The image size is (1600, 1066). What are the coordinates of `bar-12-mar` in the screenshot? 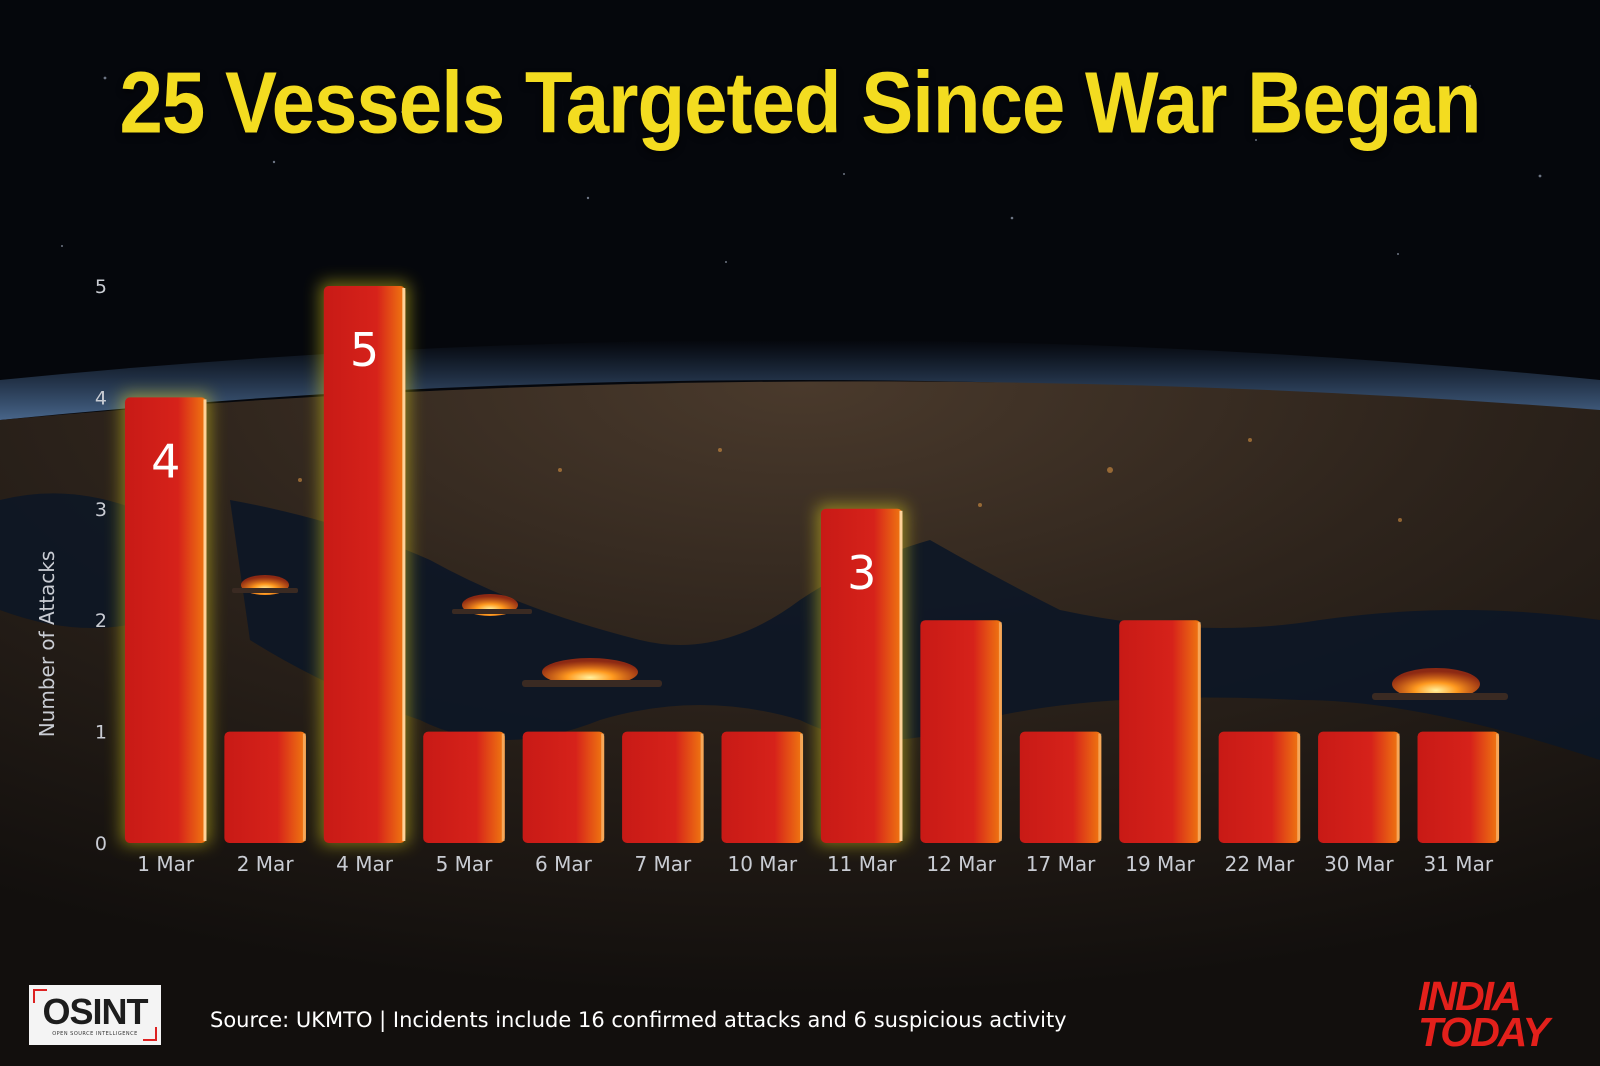 It's located at (961, 731).